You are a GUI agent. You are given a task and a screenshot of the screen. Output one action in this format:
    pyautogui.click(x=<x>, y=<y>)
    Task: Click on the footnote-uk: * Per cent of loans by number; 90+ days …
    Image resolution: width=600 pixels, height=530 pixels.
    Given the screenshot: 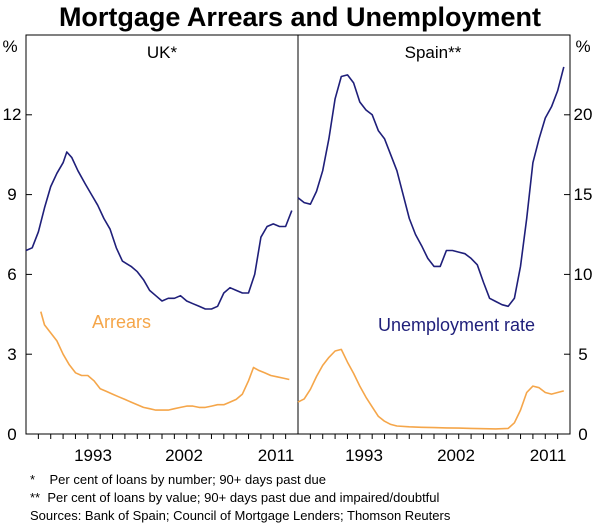 What is the action you would take?
    pyautogui.click(x=178, y=479)
    